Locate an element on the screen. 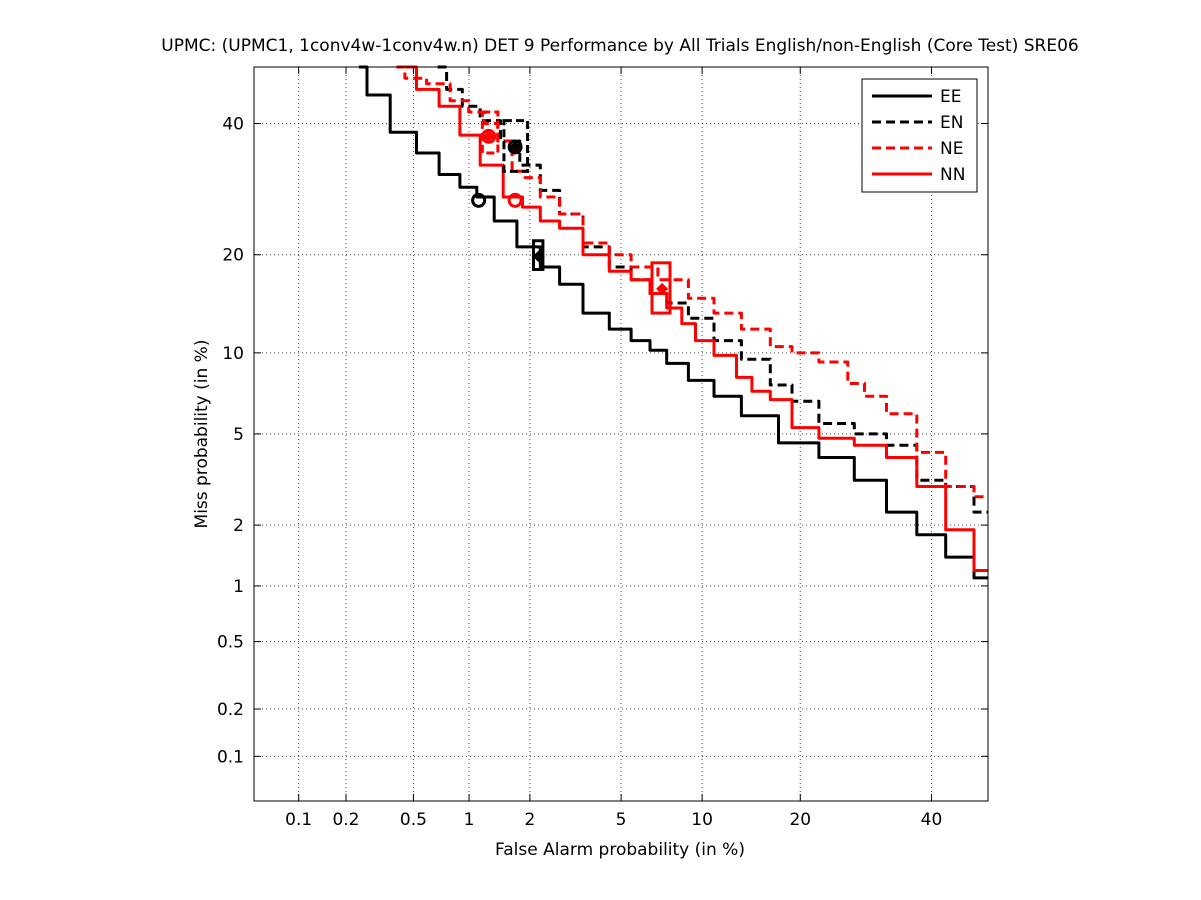 The height and width of the screenshot is (900, 1201). y-axis-label: Miss probability (in %) is located at coordinates (202, 434).